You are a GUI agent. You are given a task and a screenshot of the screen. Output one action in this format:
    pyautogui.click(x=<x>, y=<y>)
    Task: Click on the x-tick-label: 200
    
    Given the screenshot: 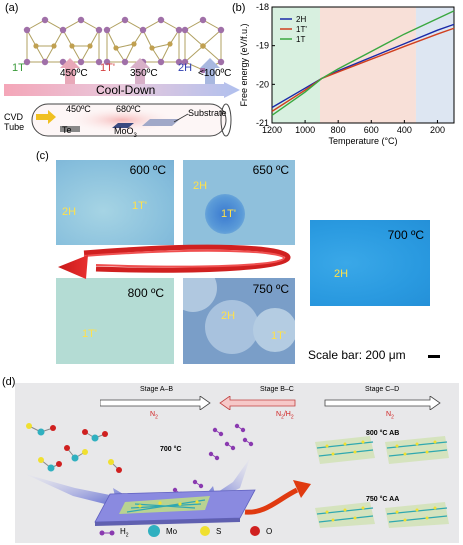 What is the action you would take?
    pyautogui.click(x=437, y=130)
    